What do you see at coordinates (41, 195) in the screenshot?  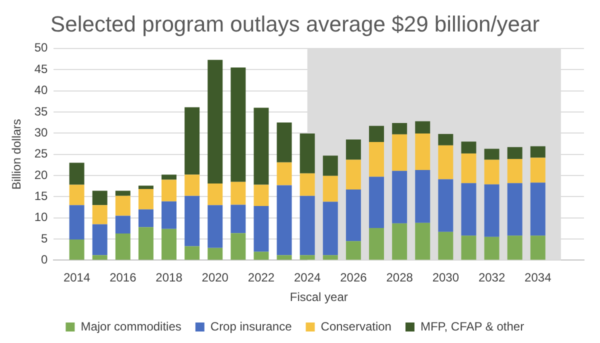 I see `y-tick-label: 15` at bounding box center [41, 195].